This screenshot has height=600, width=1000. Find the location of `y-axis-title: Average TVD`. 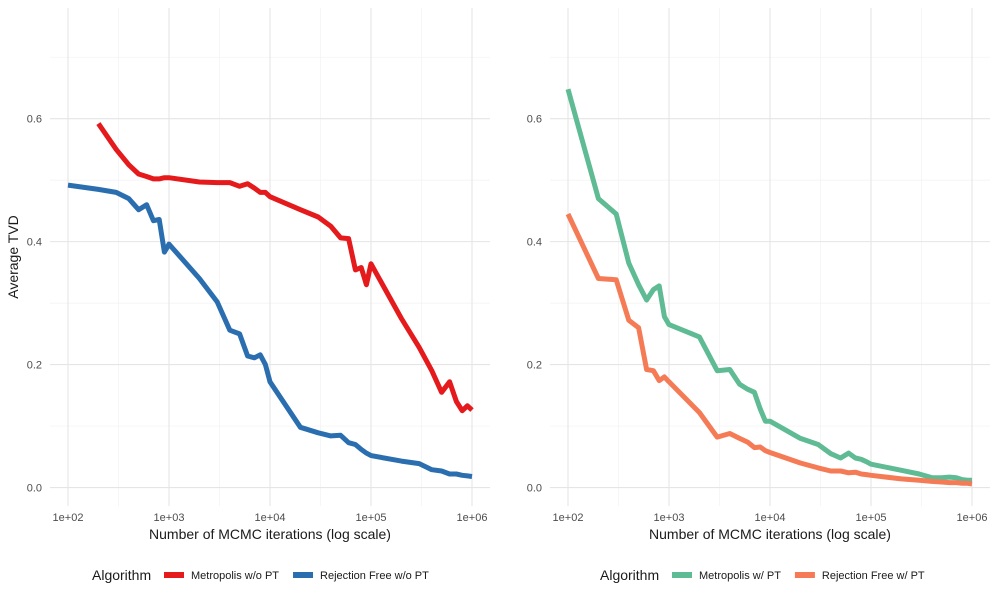

y-axis-title: Average TVD is located at coordinates (13, 257).